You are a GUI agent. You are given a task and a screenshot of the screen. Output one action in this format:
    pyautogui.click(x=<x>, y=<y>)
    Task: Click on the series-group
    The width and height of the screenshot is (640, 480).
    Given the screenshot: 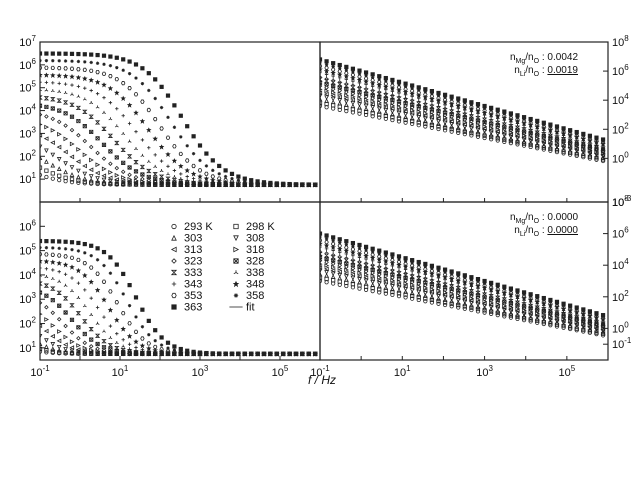 What is the action you would take?
    pyautogui.click(x=179, y=119)
    